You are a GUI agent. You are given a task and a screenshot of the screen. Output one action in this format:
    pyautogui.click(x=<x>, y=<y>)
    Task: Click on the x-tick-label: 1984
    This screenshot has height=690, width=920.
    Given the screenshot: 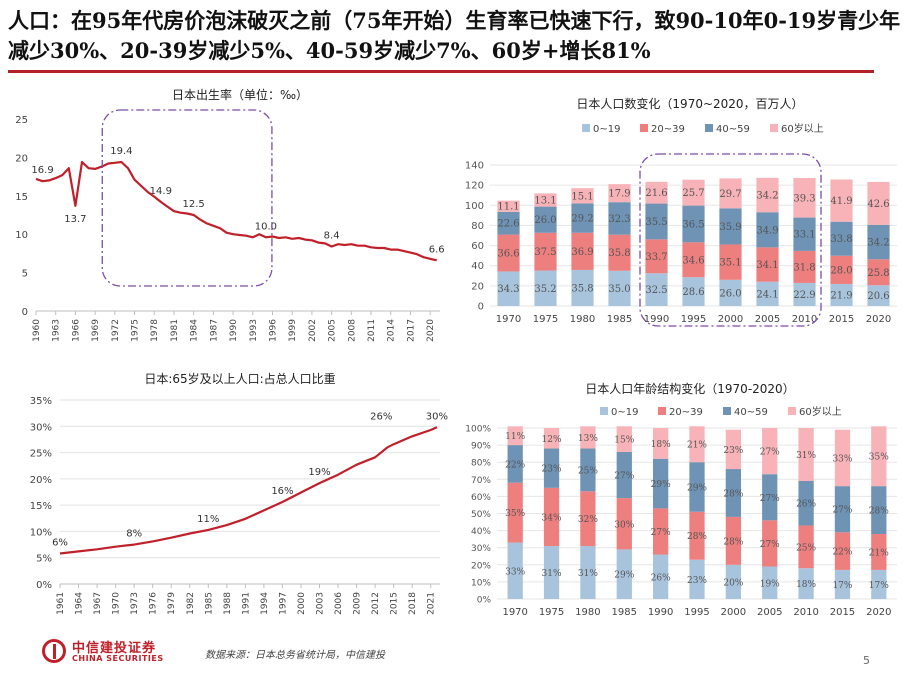 What is the action you would take?
    pyautogui.click(x=195, y=330)
    